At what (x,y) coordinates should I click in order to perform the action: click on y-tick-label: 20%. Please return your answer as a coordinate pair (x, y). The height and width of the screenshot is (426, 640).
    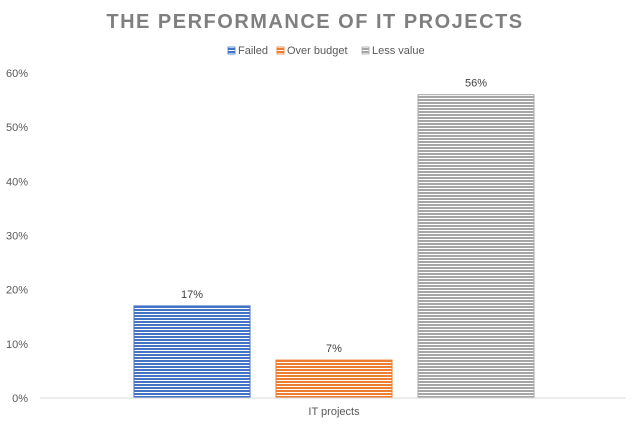
    Looking at the image, I should click on (17, 291).